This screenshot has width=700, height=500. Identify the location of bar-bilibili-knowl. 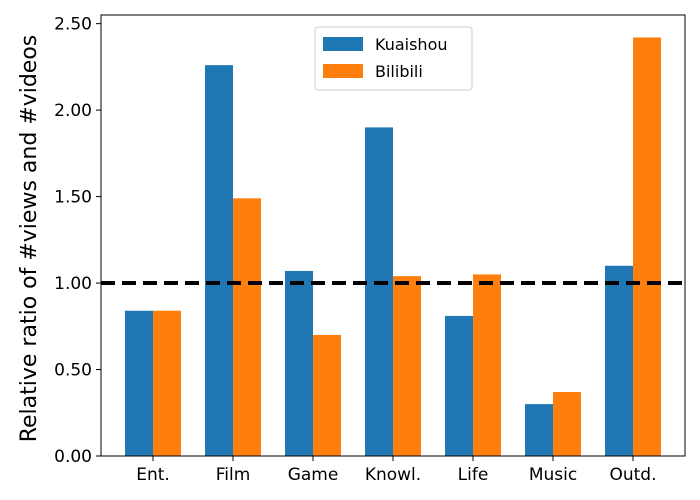
(407, 366).